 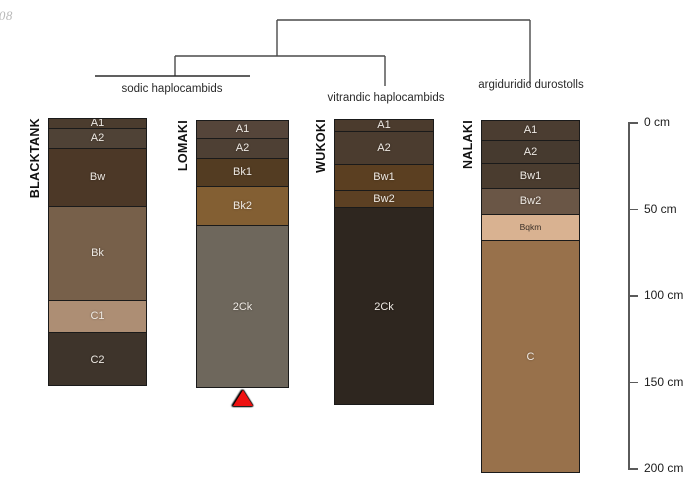 I want to click on horizon-stack: A1 A2 Bw Bk C1 C2, so click(x=97, y=252).